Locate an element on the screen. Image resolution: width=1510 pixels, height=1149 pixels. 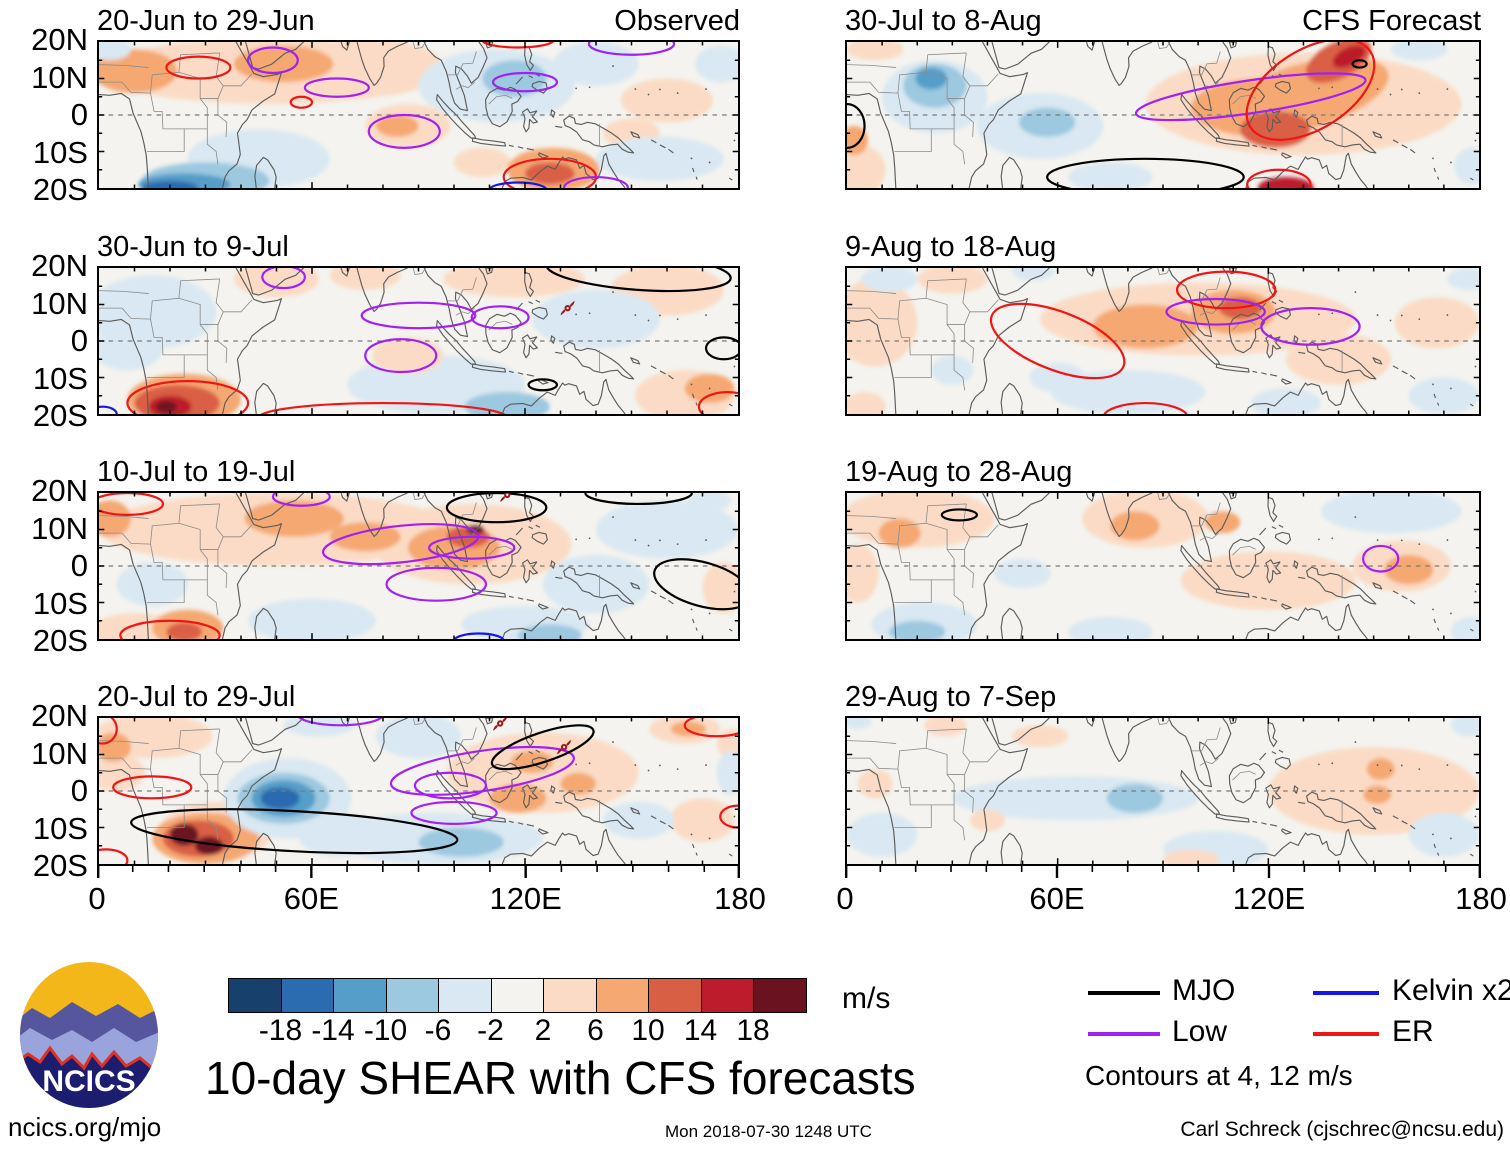
panel-title: 19-Aug to 28-Aug is located at coordinates (959, 472).